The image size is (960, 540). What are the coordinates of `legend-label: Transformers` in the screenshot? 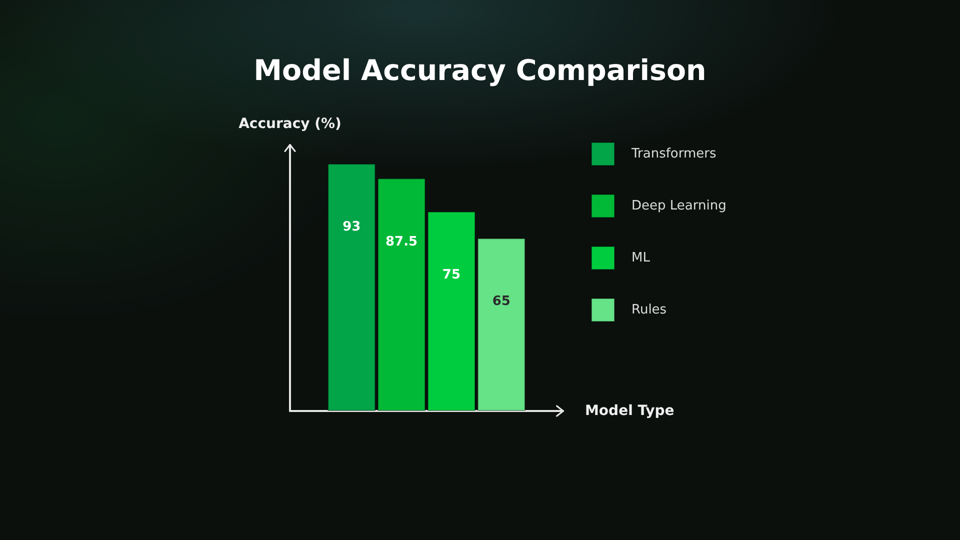 It's located at (673, 154).